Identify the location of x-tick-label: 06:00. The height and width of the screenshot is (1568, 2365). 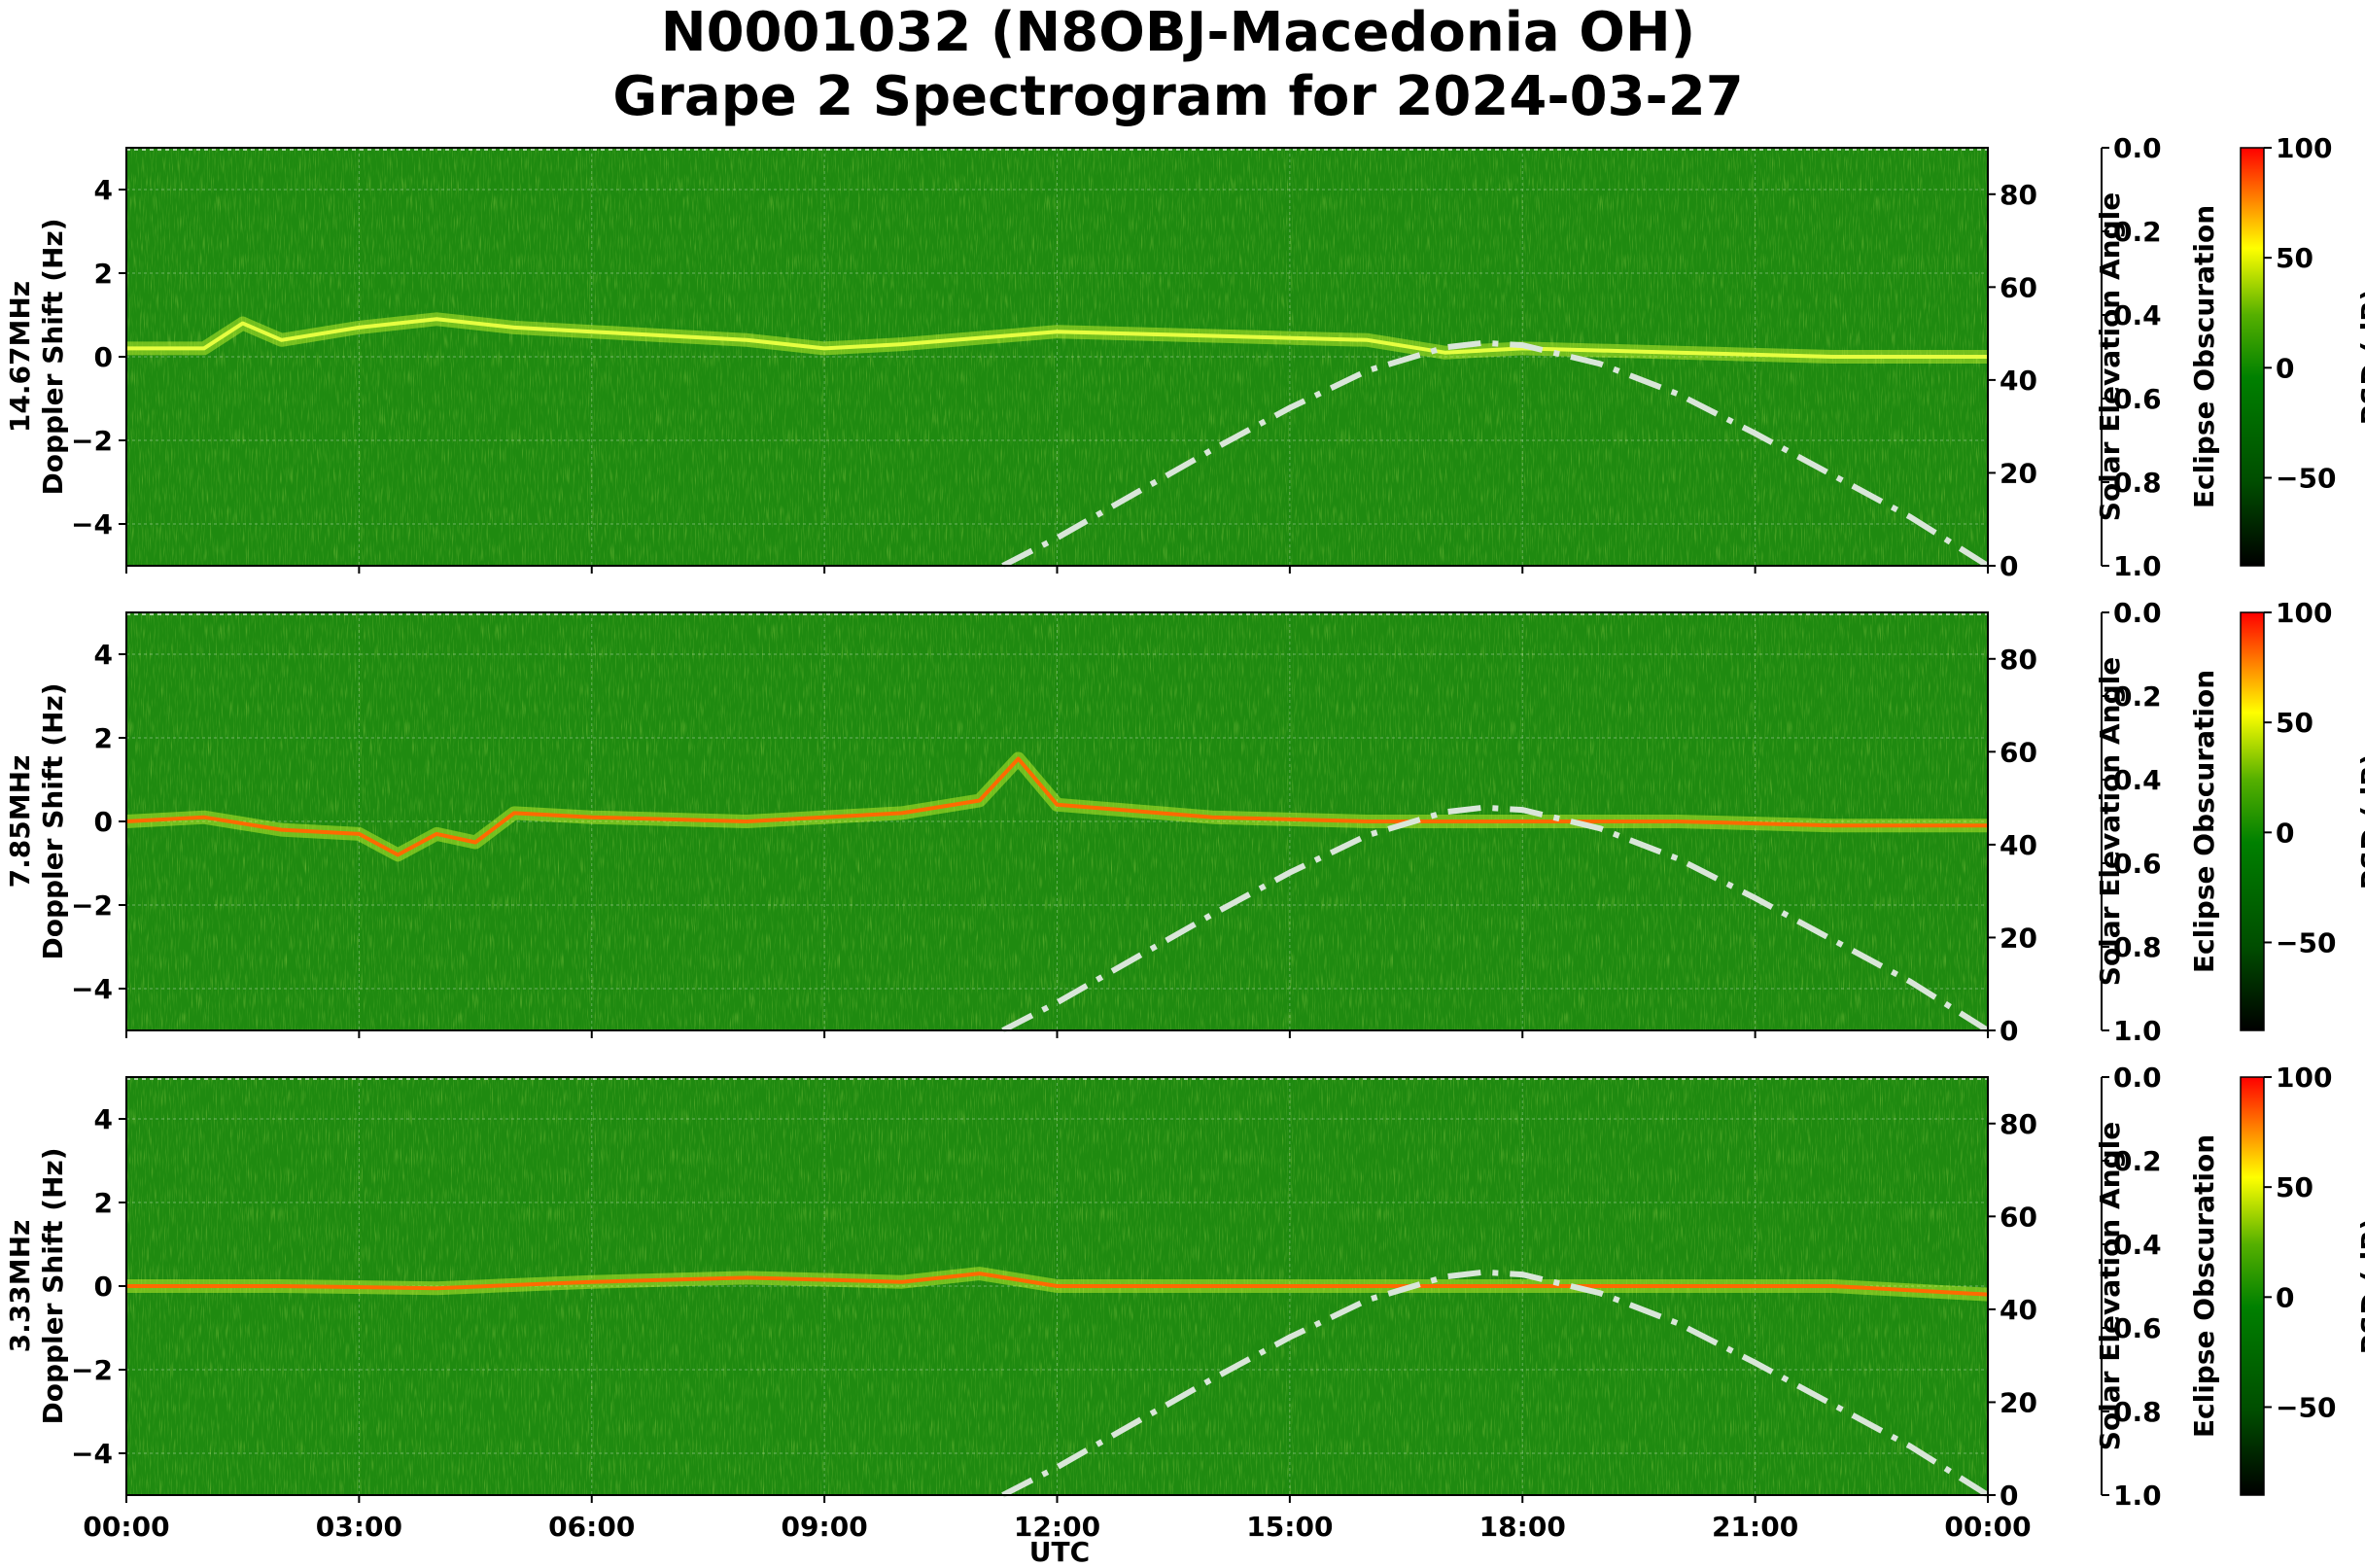
(591, 1527).